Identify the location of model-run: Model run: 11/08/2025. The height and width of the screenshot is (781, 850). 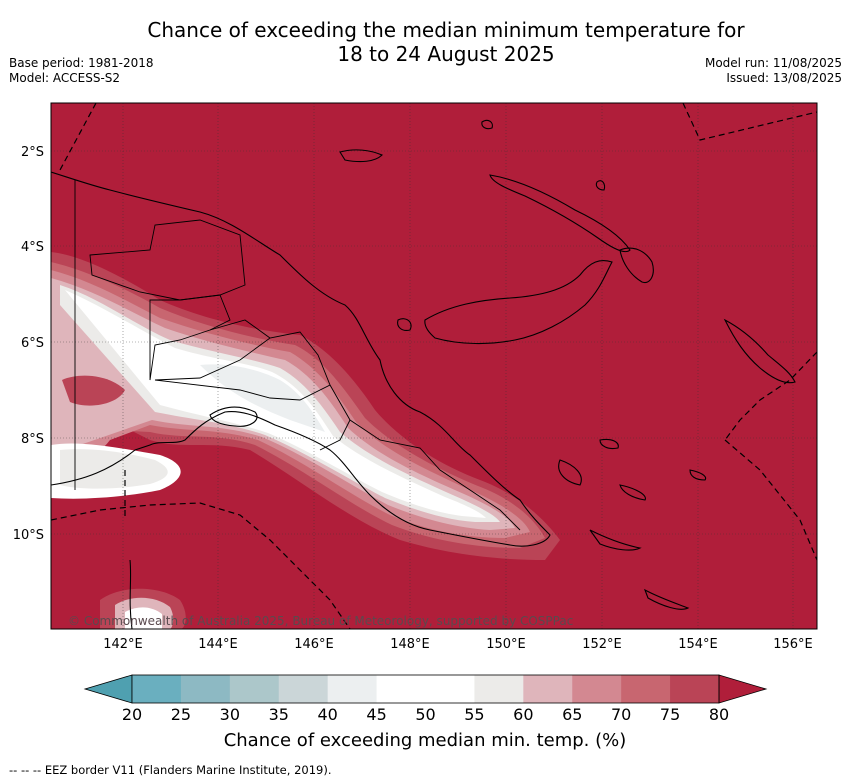
(773, 63).